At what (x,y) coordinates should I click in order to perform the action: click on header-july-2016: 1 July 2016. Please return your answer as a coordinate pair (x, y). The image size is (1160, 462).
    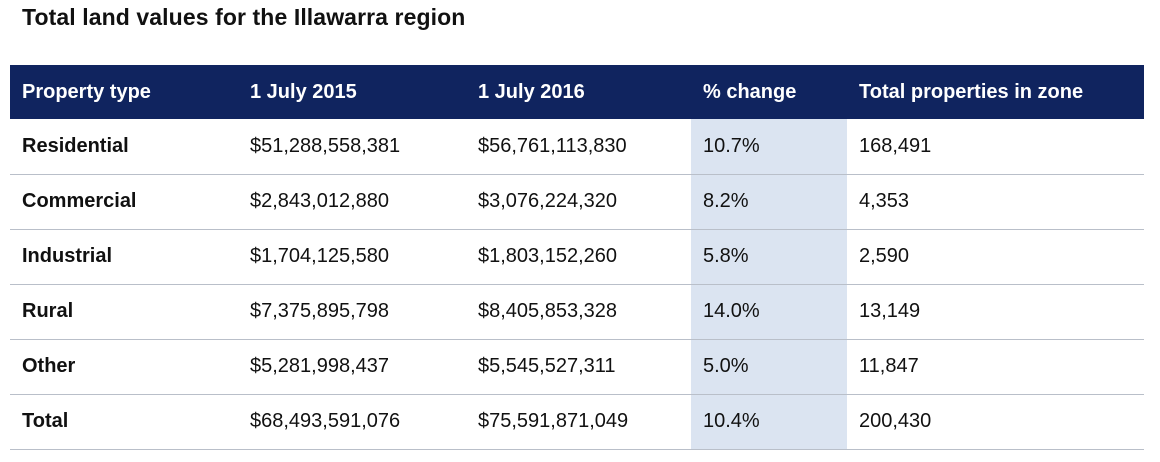
    Looking at the image, I should click on (578, 92).